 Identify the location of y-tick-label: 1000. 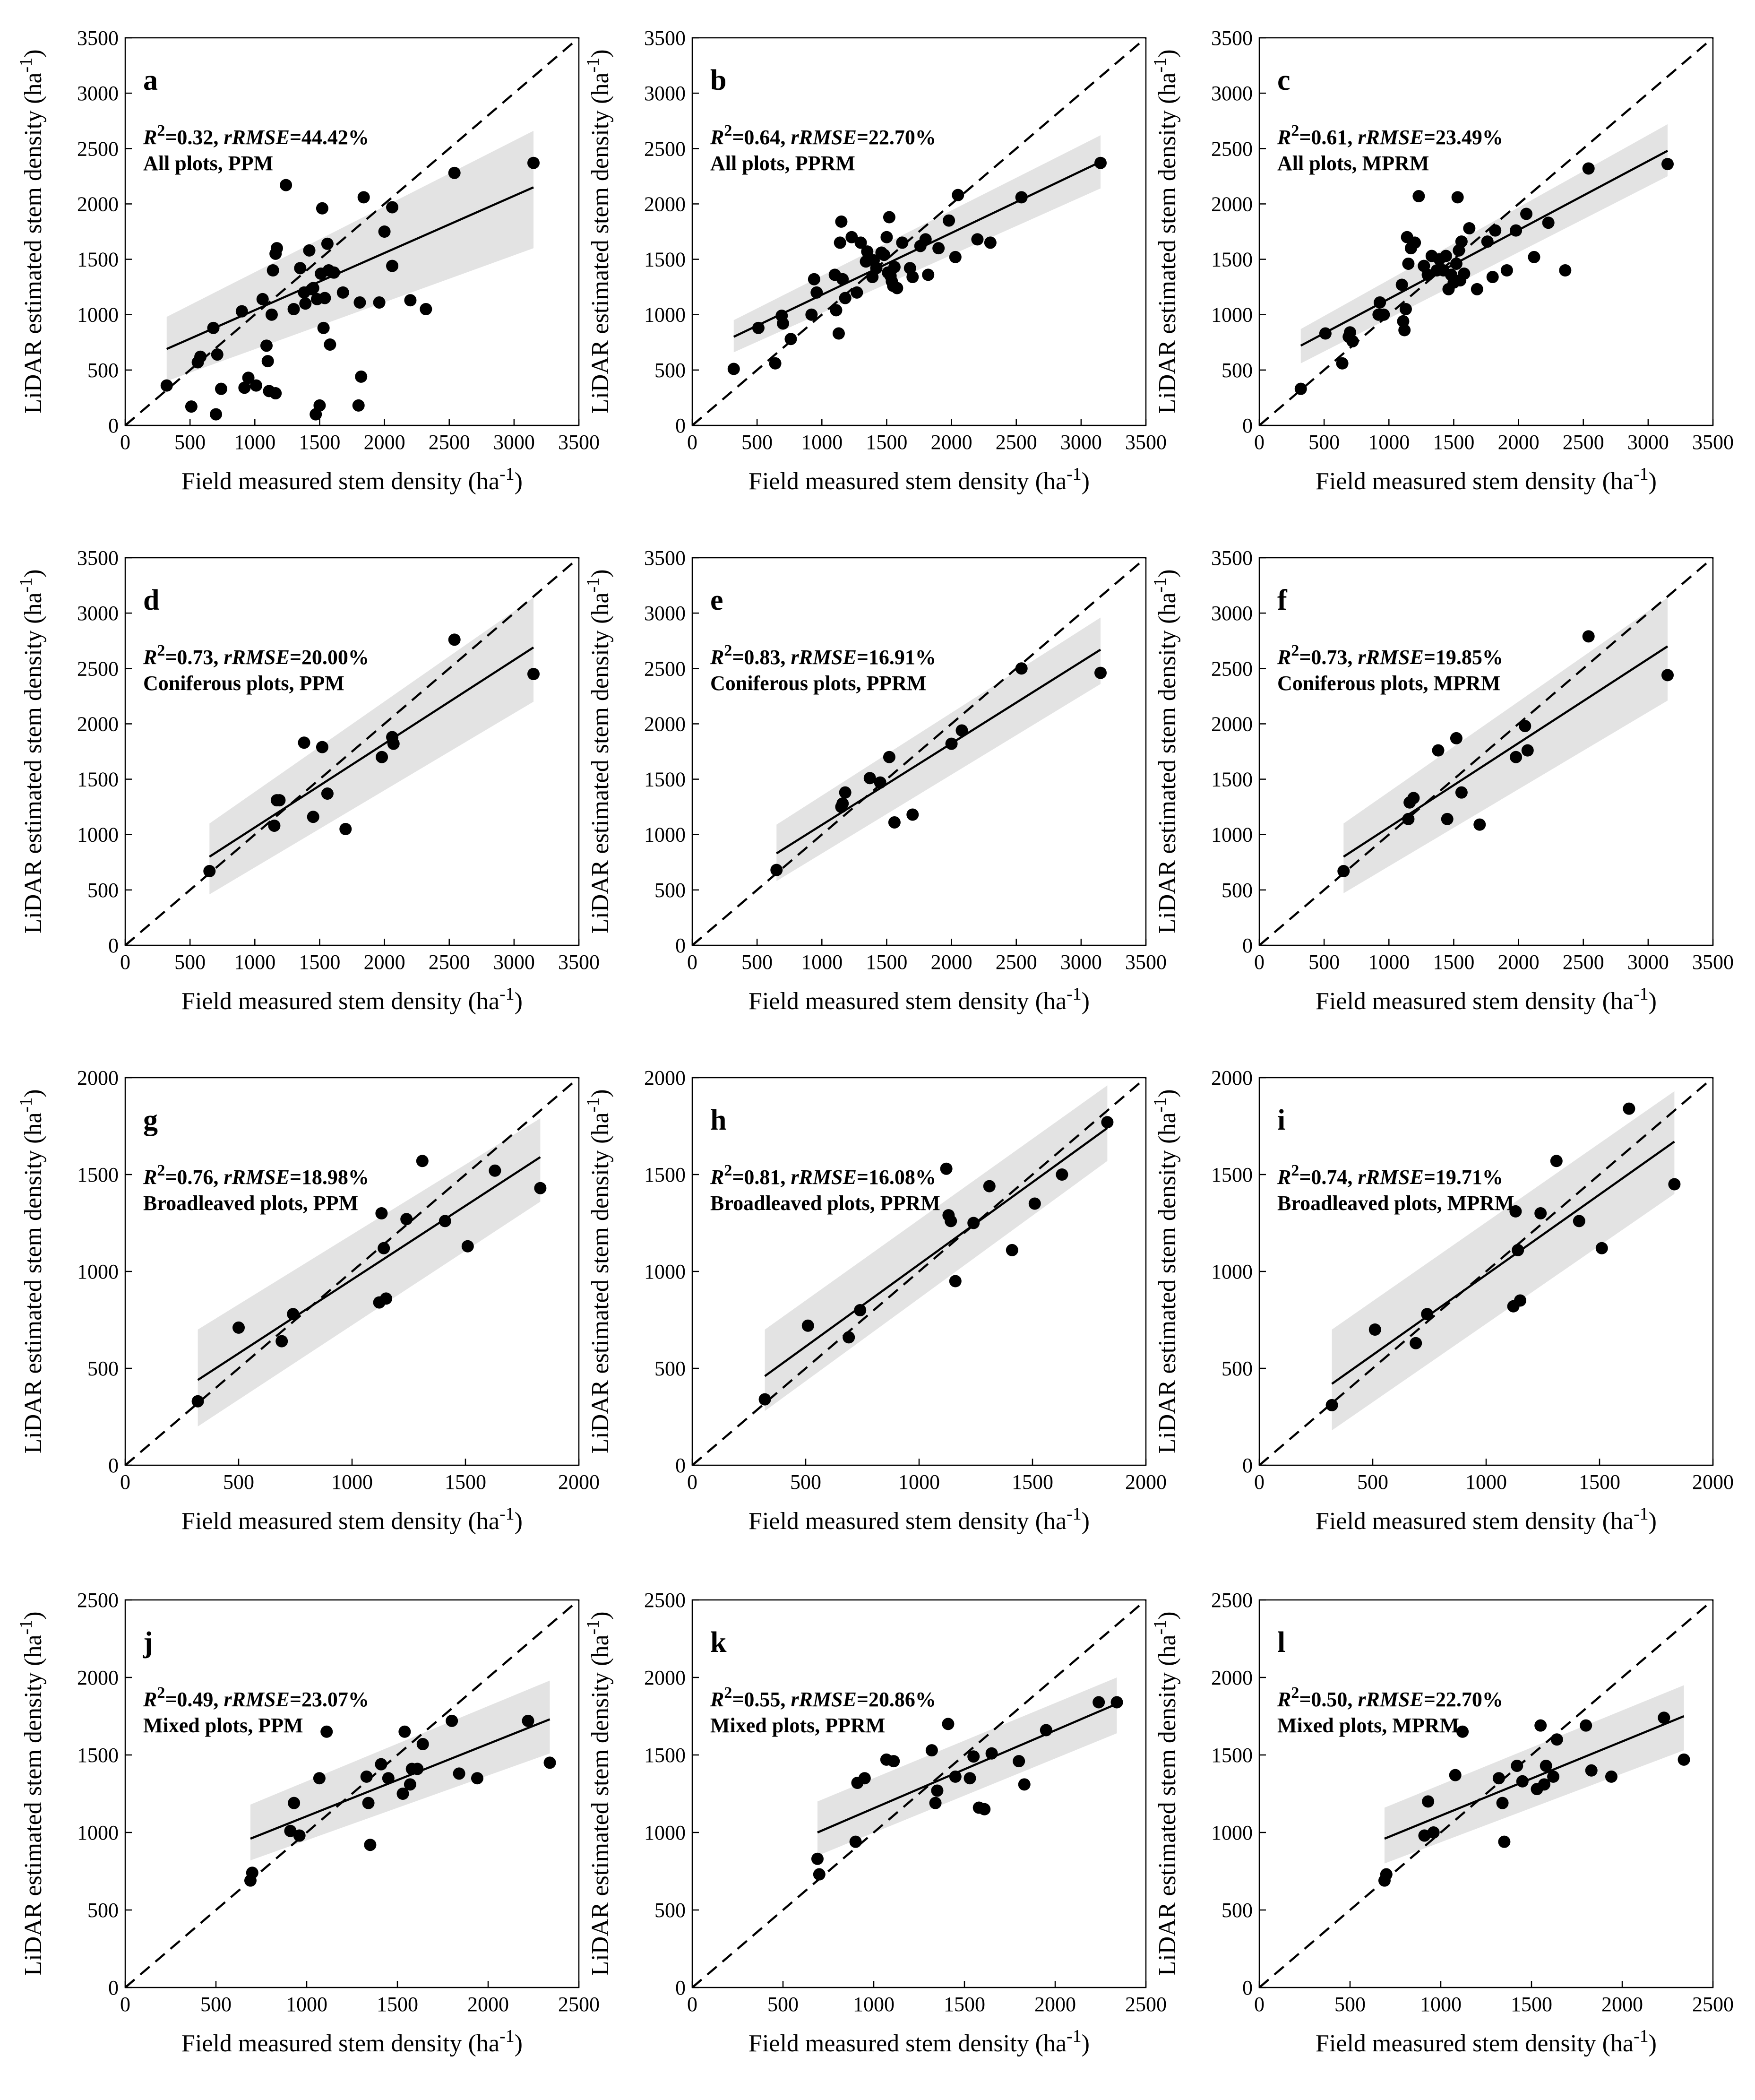
(98, 1271).